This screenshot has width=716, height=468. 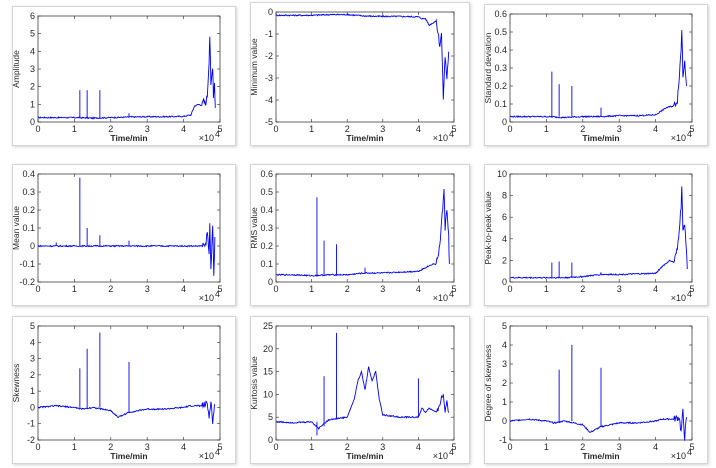 I want to click on y-tick-label: 15, so click(x=268, y=372).